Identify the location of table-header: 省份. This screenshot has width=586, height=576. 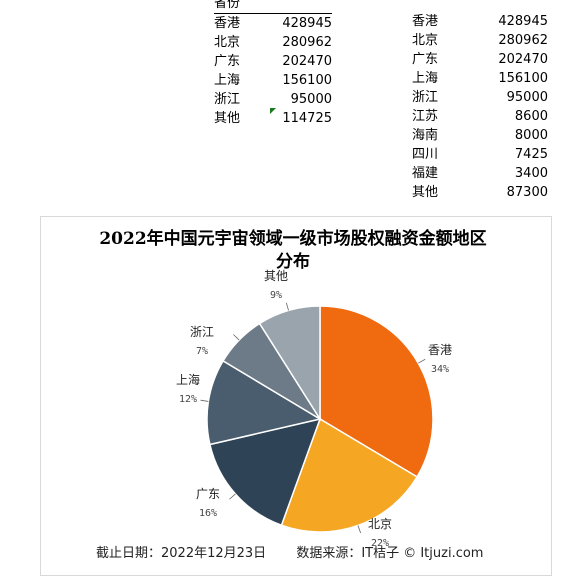
(273, 7).